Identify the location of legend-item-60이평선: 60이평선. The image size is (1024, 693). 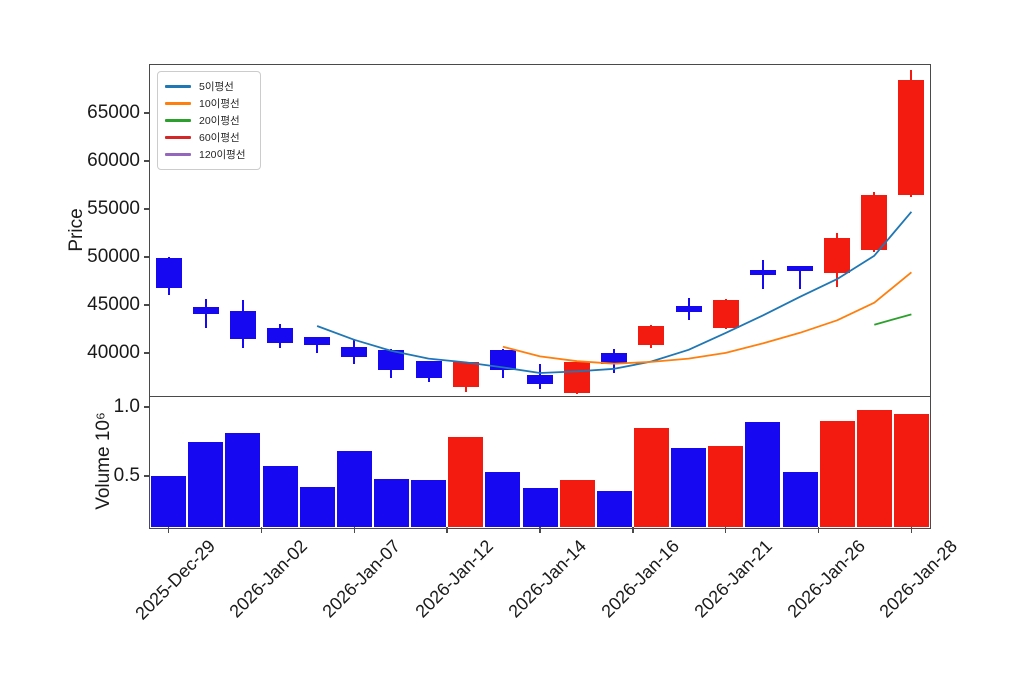
(208, 137).